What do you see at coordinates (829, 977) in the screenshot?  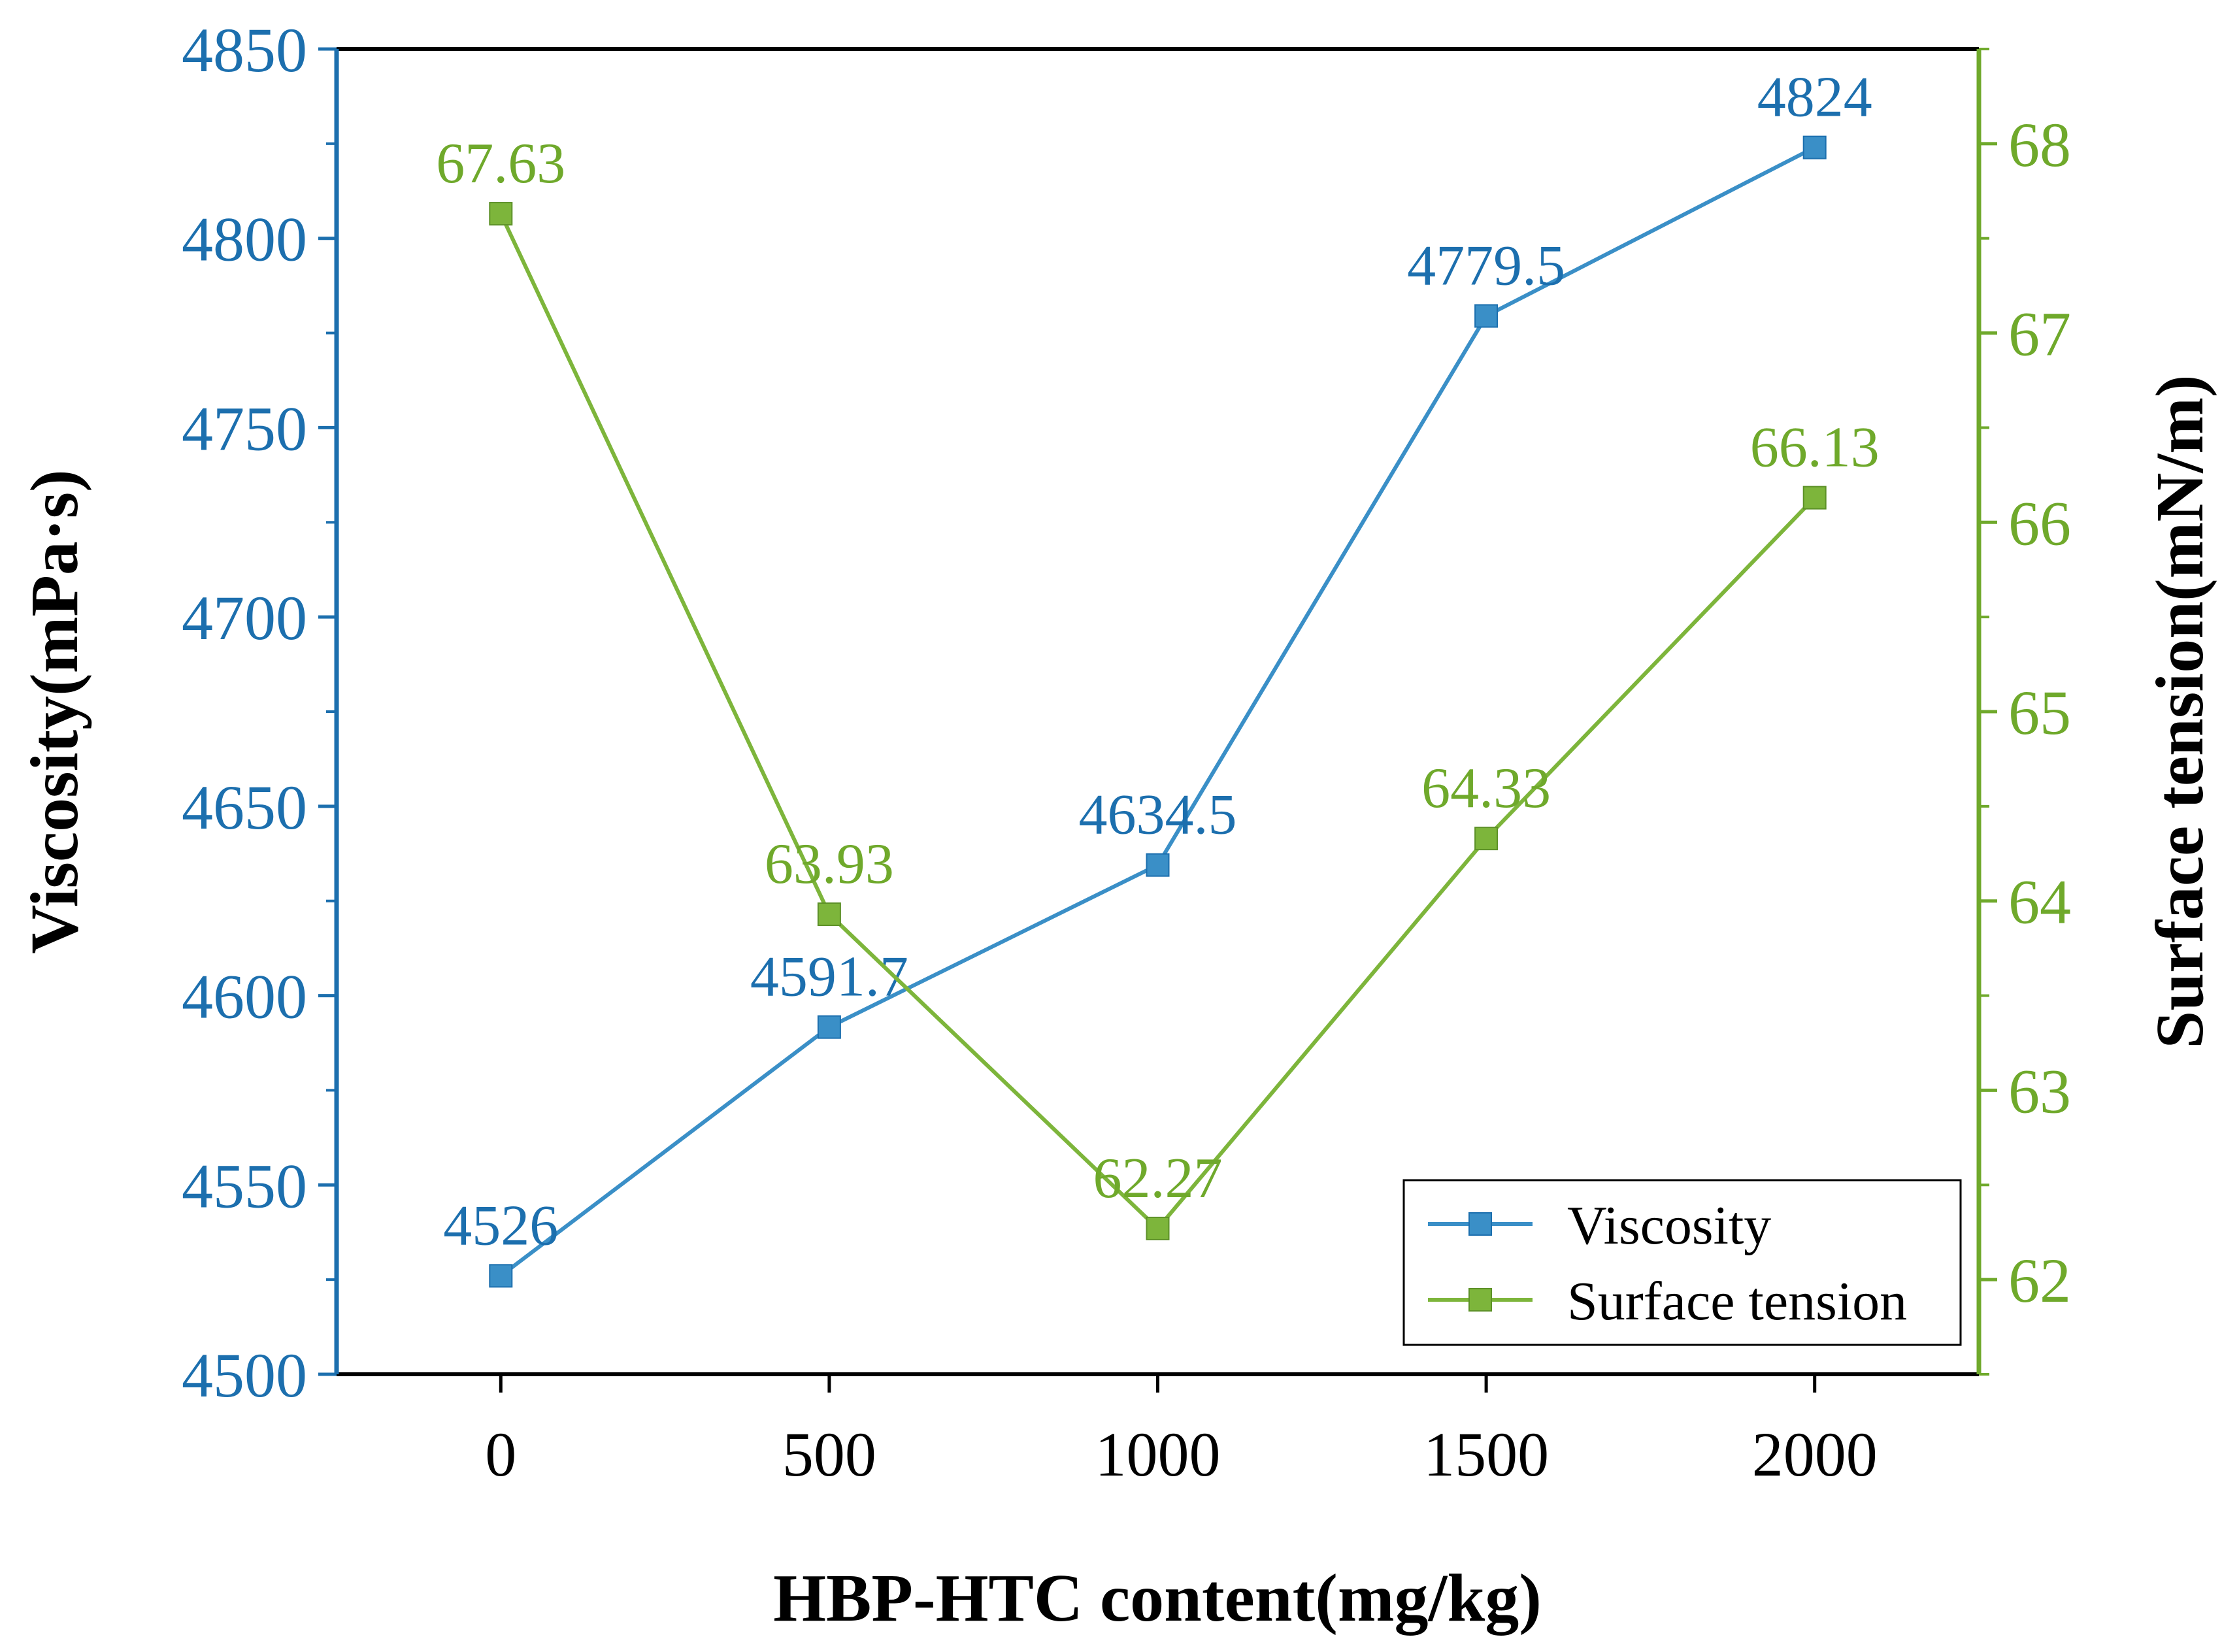 I see `data-label-viscosity: 4591.7` at bounding box center [829, 977].